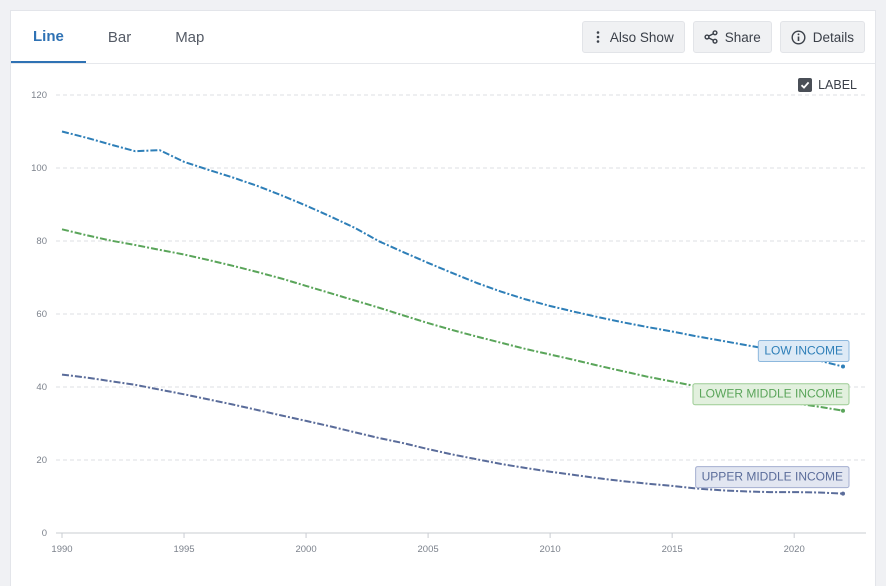  What do you see at coordinates (837, 85) in the screenshot?
I see `label-toggle-text: LABEL` at bounding box center [837, 85].